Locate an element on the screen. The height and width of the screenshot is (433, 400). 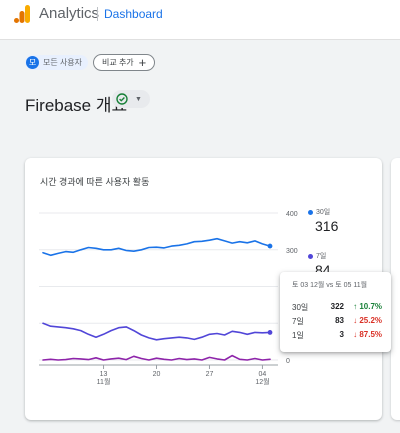
check-circle-icon is located at coordinates (122, 99).